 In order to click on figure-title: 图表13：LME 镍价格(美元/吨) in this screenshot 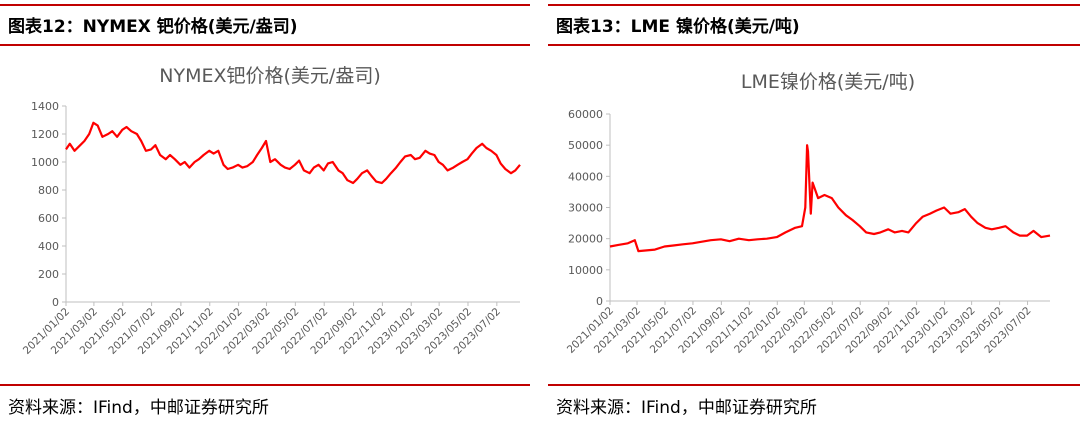, I will do `click(678, 27)`.